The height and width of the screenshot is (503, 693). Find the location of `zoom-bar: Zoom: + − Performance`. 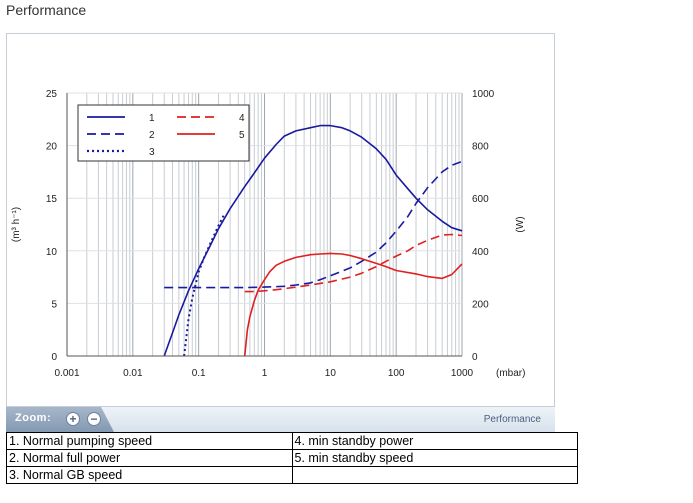

zoom-bar: Zoom: + − Performance is located at coordinates (280, 419).